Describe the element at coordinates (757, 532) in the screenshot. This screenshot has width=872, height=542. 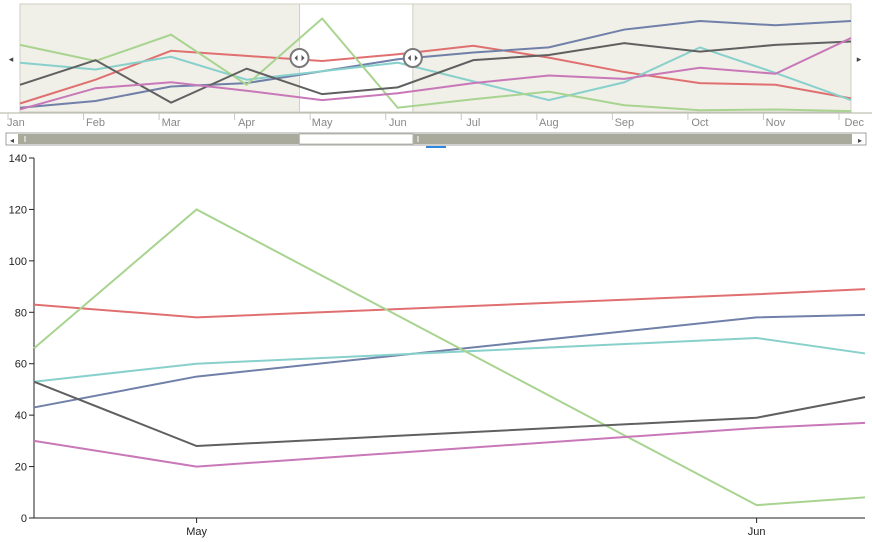
I see `x-tick-label: Jun` at that location.